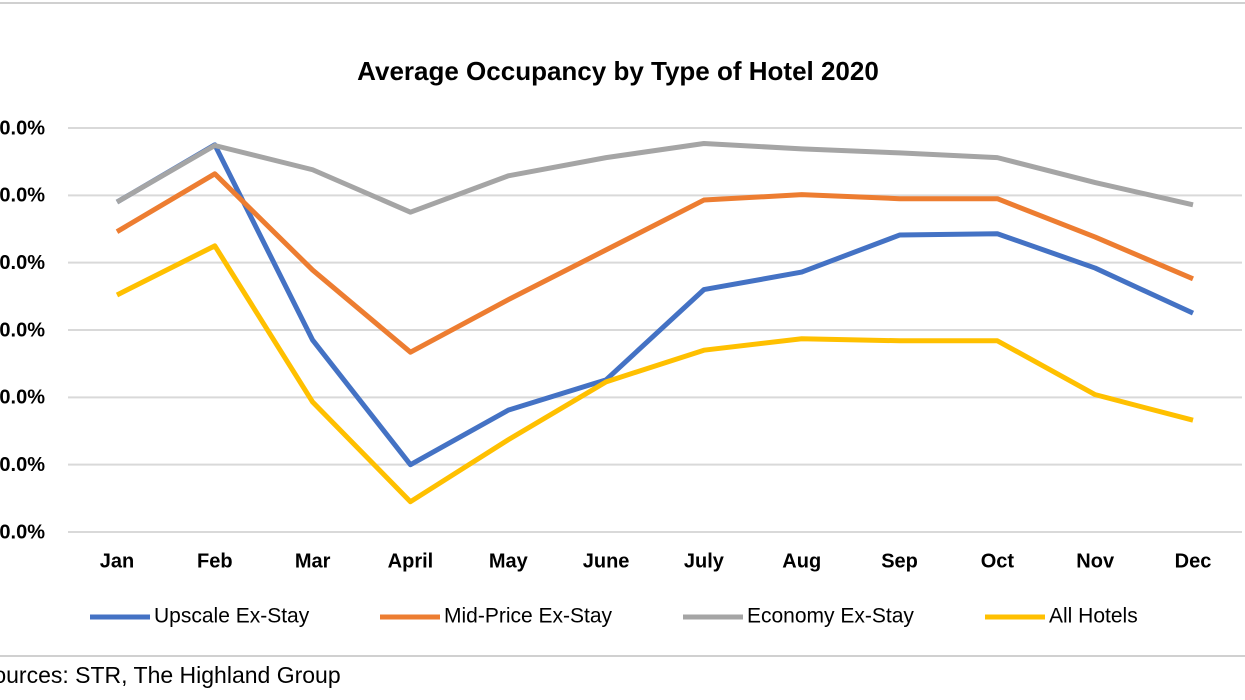  Describe the element at coordinates (830, 616) in the screenshot. I see `legend-label: Economy Ex-Stay` at that location.